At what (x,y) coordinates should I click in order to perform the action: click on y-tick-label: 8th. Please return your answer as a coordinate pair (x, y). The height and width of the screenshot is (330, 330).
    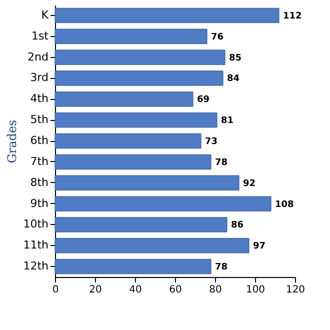
    Looking at the image, I should click on (39, 182).